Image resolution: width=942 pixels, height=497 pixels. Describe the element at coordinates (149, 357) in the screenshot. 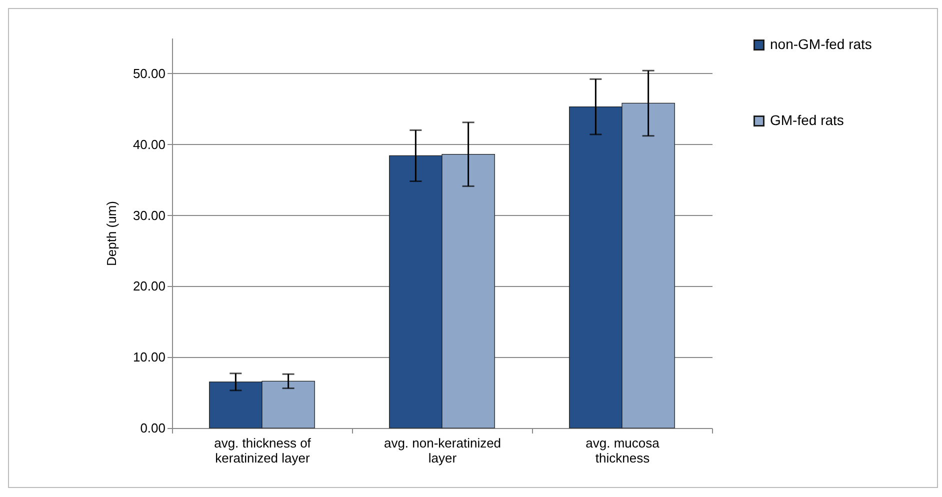

I see `y-tick-label: 10.00` at that location.